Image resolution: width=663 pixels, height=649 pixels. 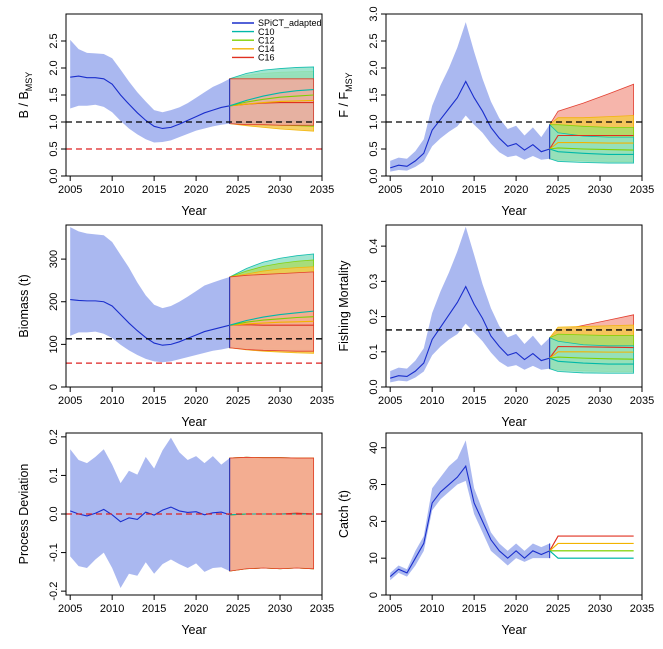 I want to click on y-tick-label: 0.3, so click(x=374, y=281).